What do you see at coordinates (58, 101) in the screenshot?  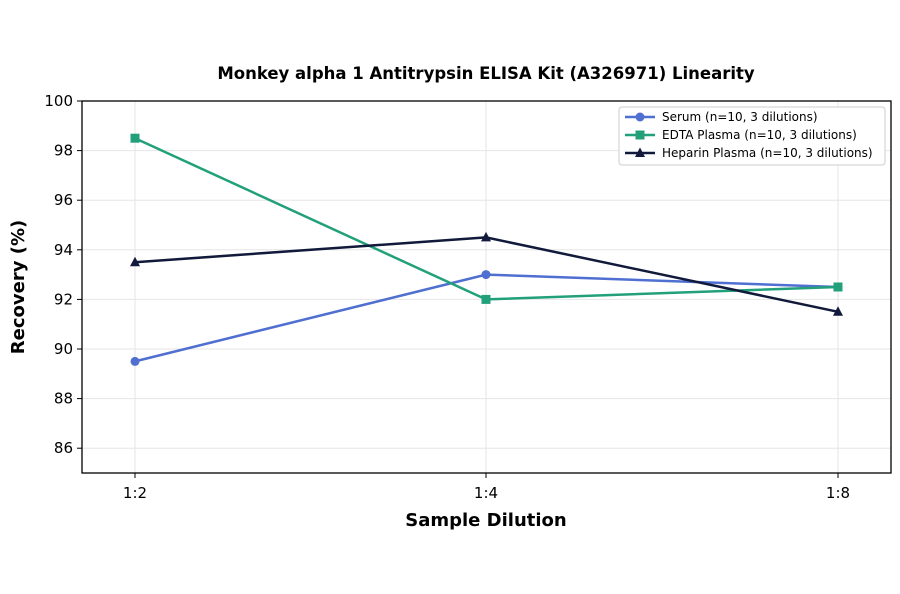 I see `y-tick-label: 100` at bounding box center [58, 101].